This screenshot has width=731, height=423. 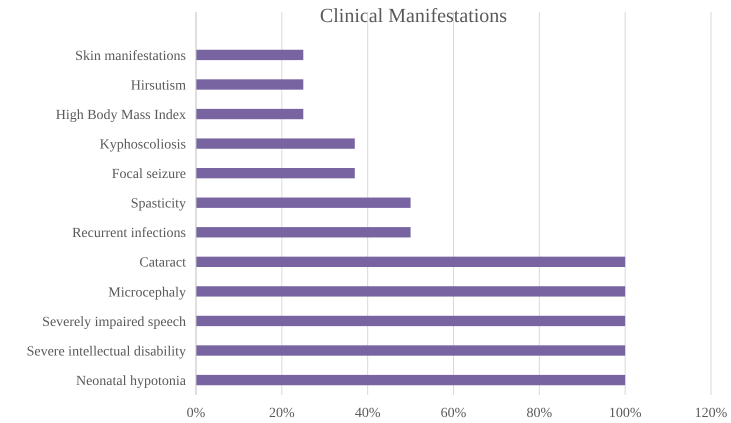 I want to click on y-tick-label: Cataract, so click(x=162, y=263).